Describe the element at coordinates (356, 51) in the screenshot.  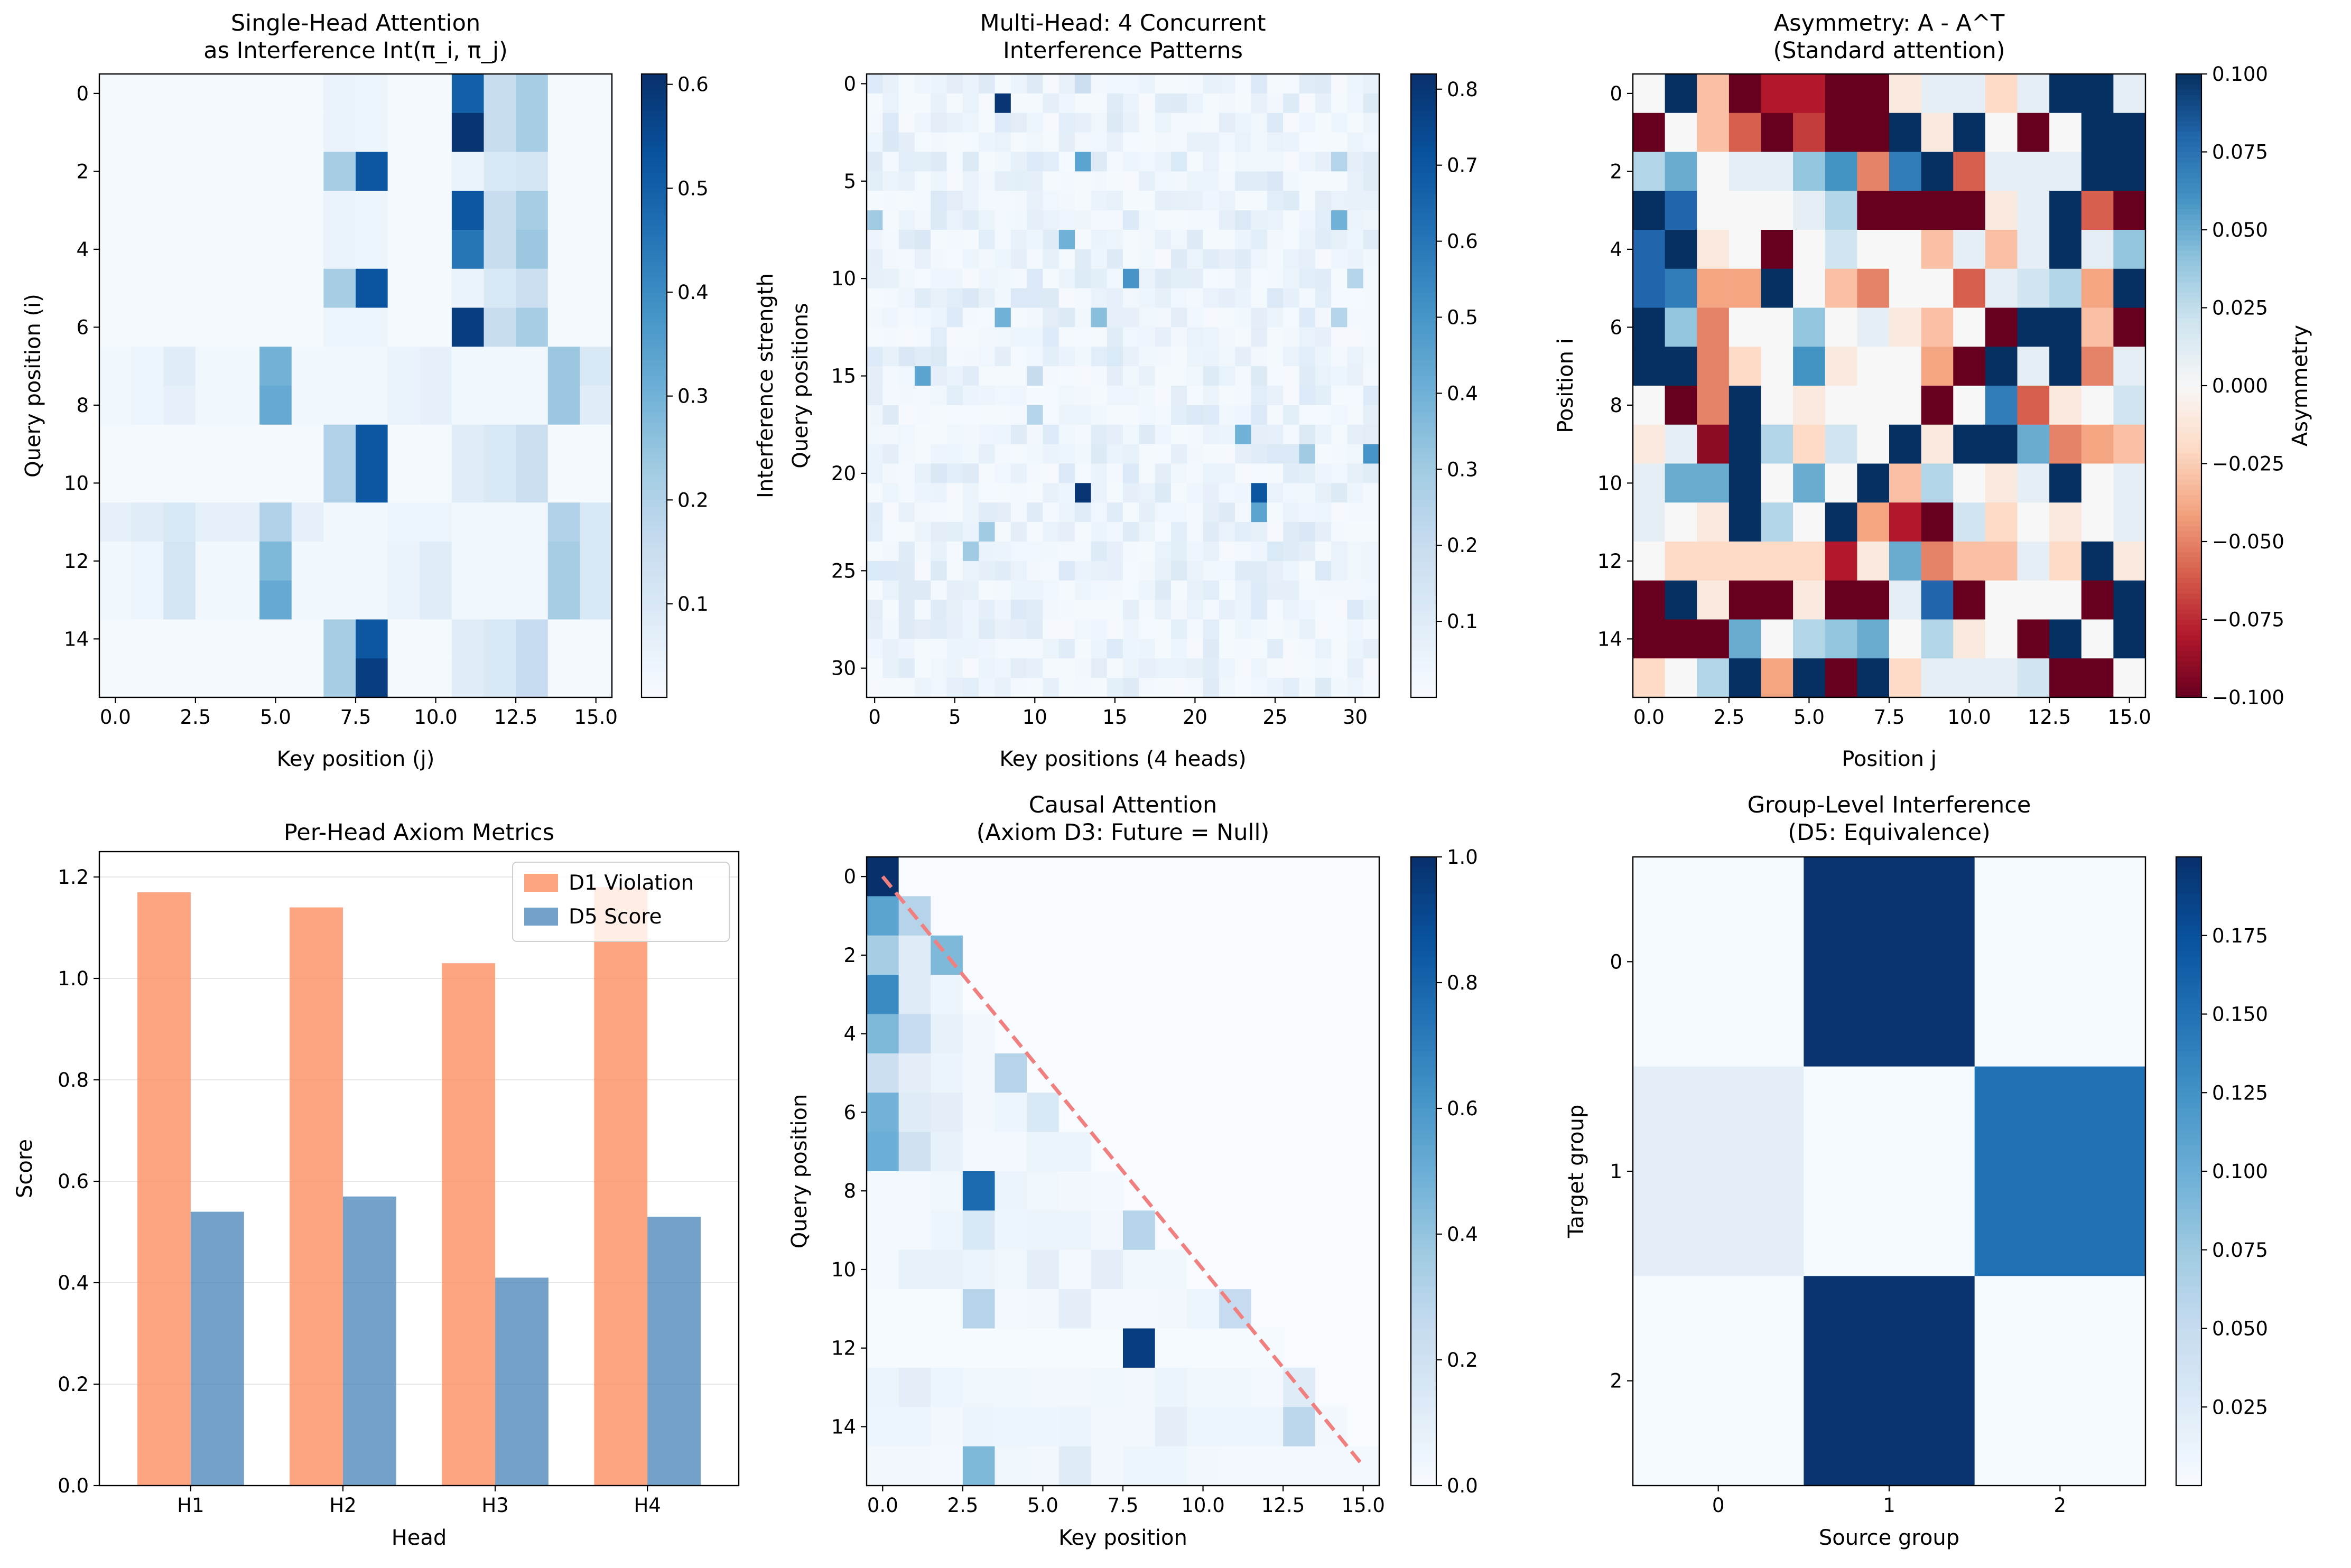
I see `panel-title: as Interference Int(π_i, π_j)` at that location.